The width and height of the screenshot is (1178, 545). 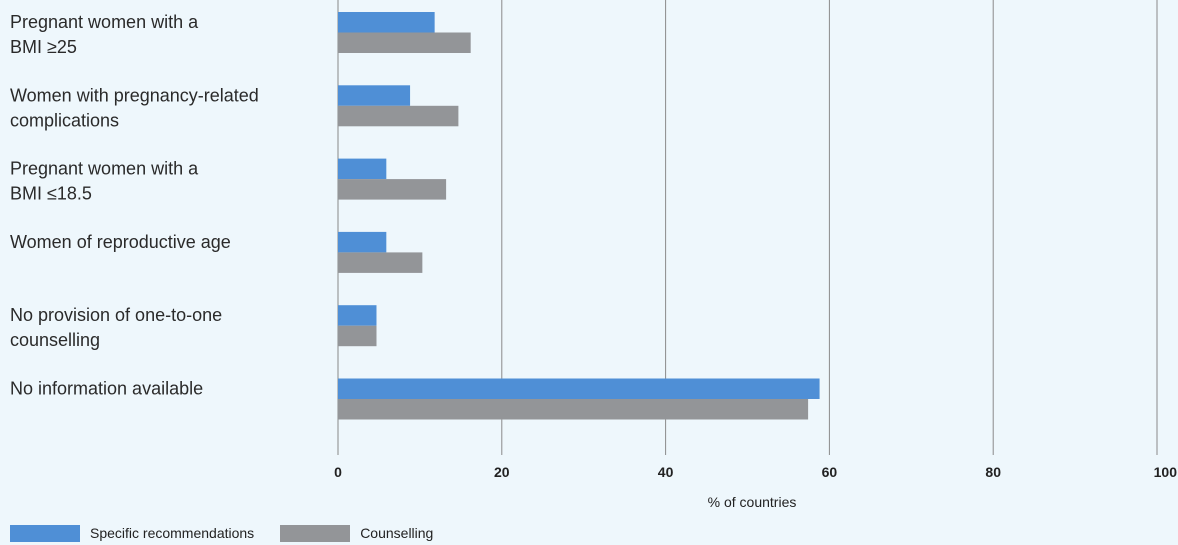 I want to click on x-axis-title: % of countries, so click(x=752, y=502).